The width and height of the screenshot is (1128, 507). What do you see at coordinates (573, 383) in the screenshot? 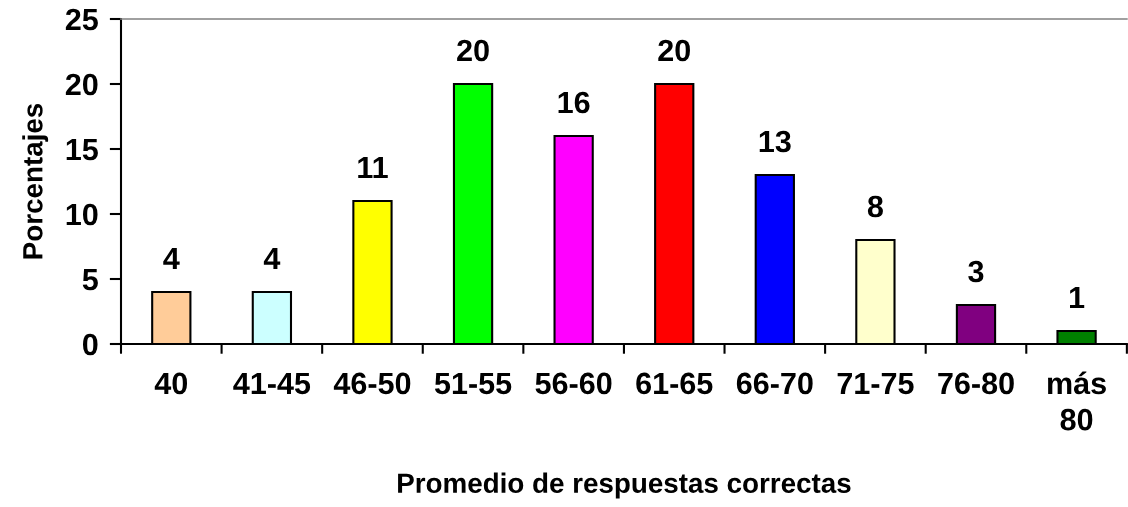
I see `x-tick-label: 56-60` at bounding box center [573, 383].